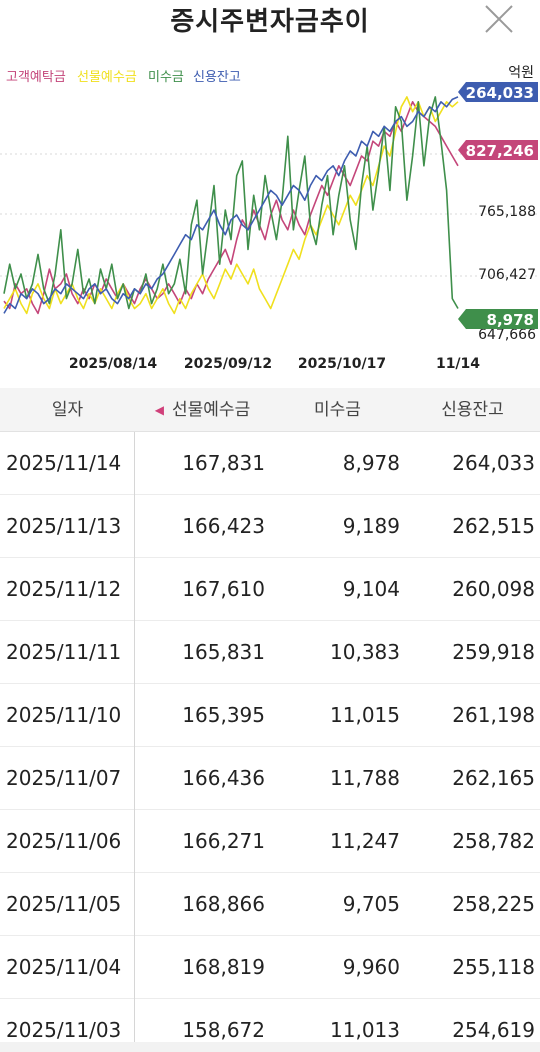  What do you see at coordinates (493, 841) in the screenshot?
I see `cell-credit: 258,782` at bounding box center [493, 841].